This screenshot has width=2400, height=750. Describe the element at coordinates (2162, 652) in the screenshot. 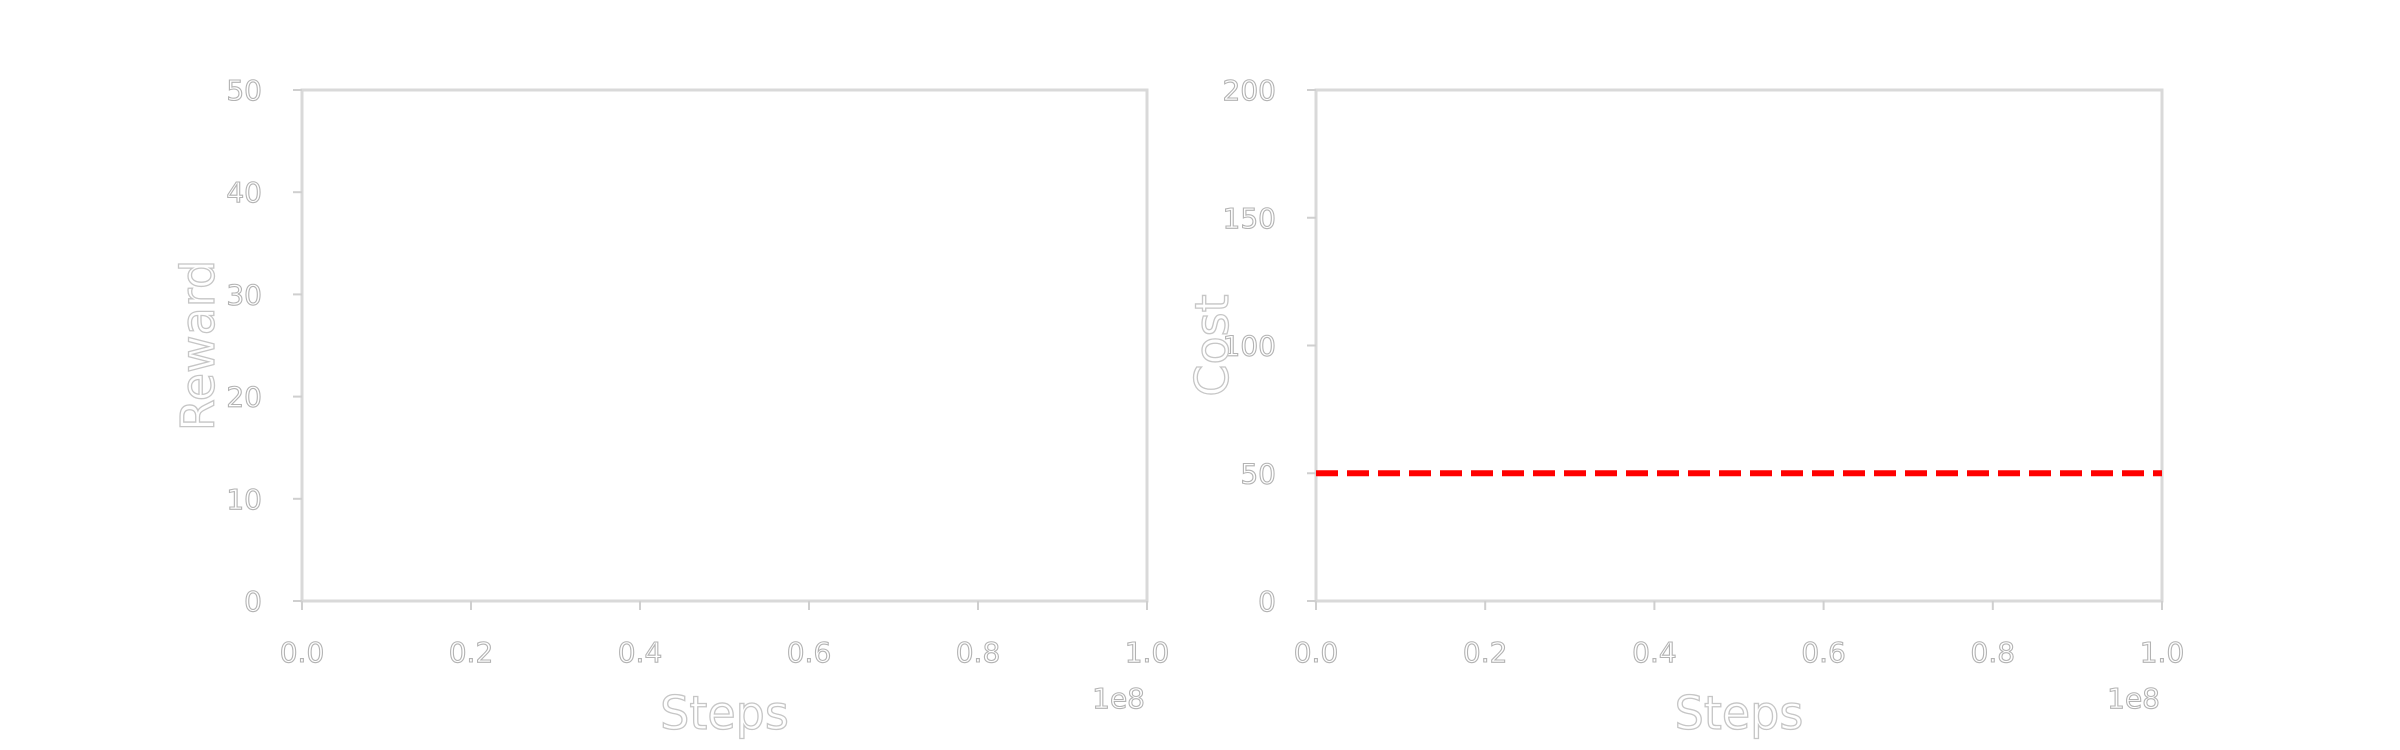

I see `cost-x-tick-label: 1.0` at that location.